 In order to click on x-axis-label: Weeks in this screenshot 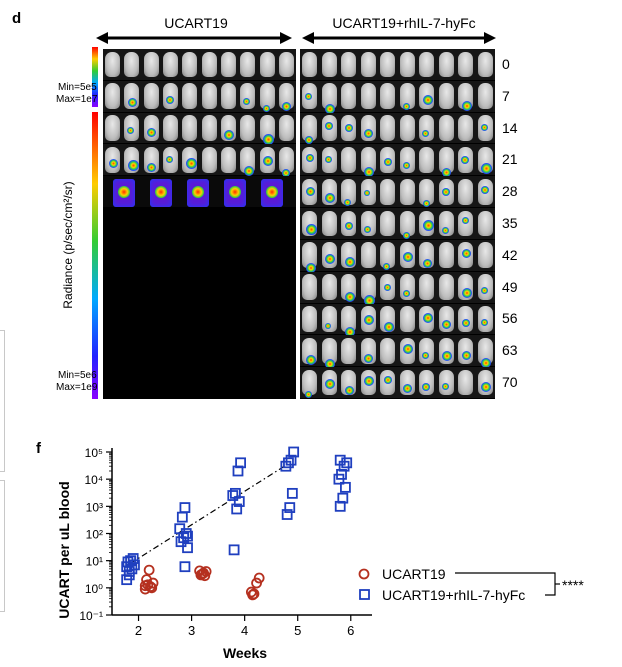, I will do `click(245, 653)`.